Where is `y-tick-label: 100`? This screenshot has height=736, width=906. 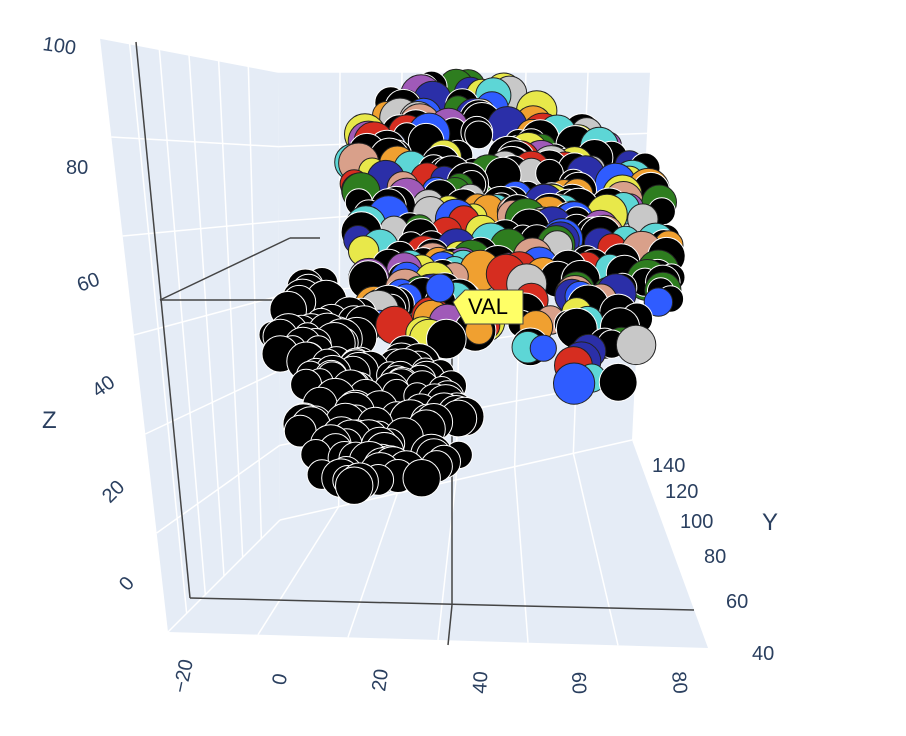 y-tick-label: 100 is located at coordinates (696, 522).